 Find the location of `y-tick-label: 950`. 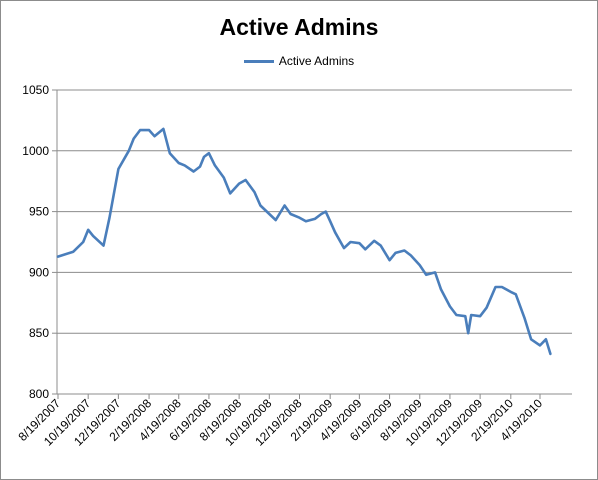

y-tick-label: 950 is located at coordinates (39, 212).